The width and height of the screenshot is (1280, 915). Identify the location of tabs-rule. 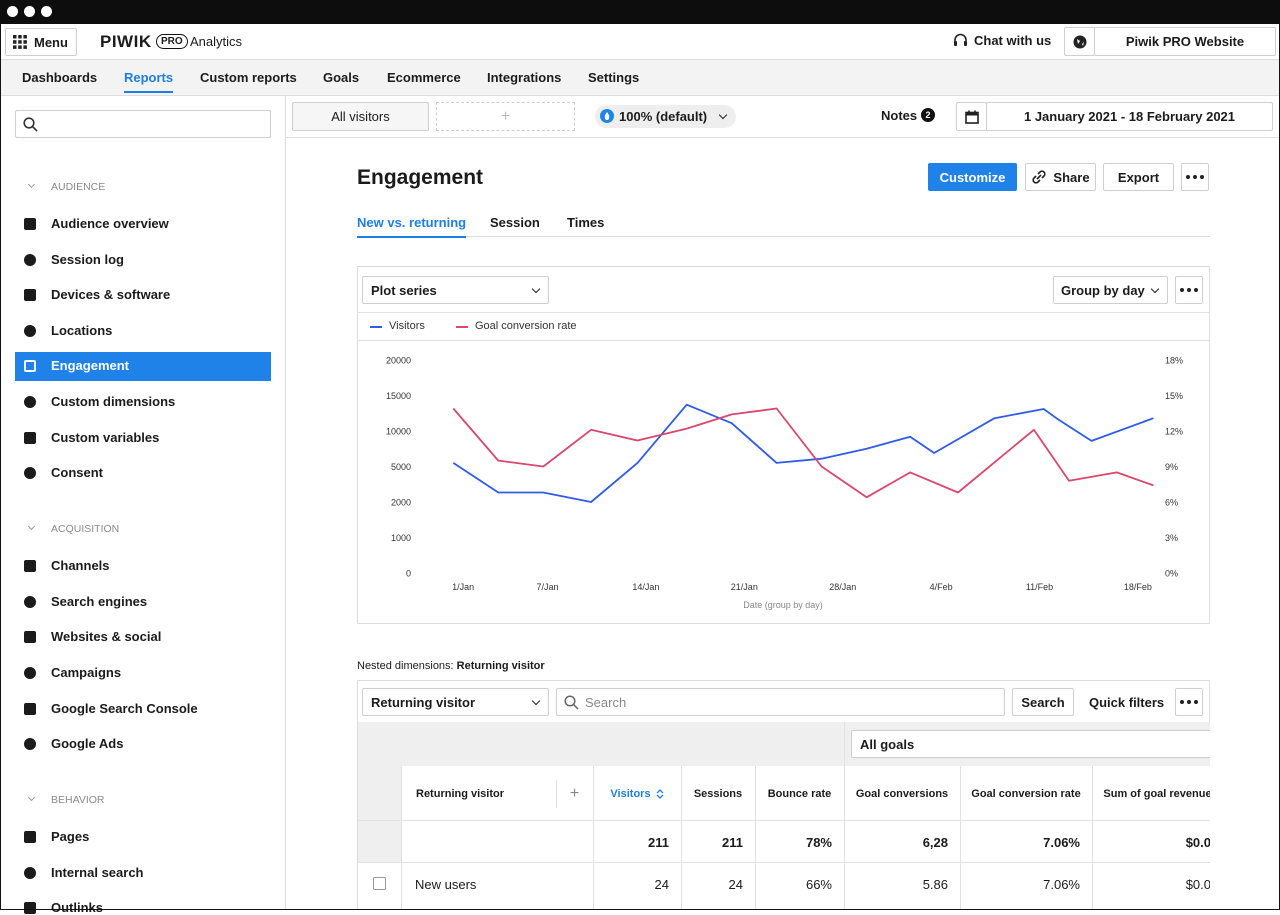
(783, 236).